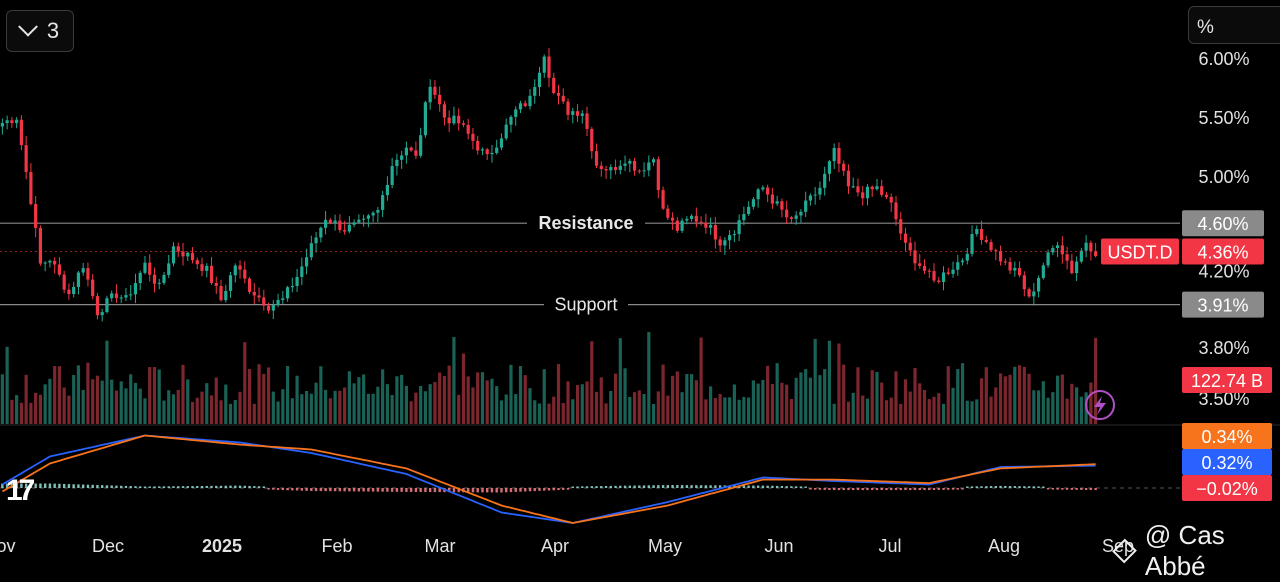 This screenshot has width=1280, height=582. Describe the element at coordinates (336, 546) in the screenshot. I see `x-tick-label: Feb` at that location.